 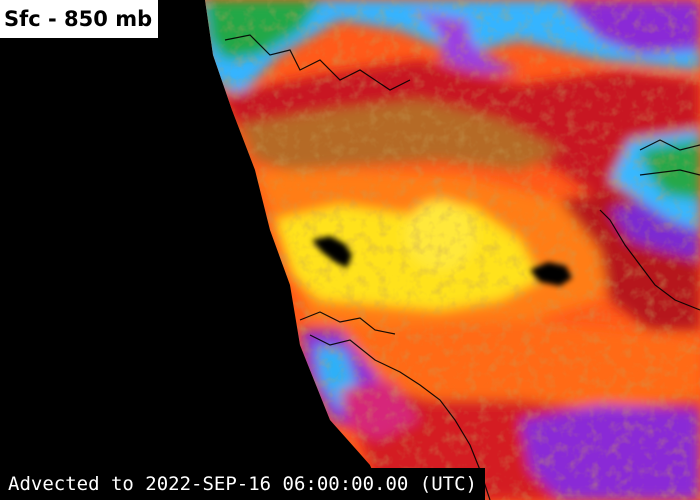 I want to click on coastline-caribbean, so click(x=347, y=323).